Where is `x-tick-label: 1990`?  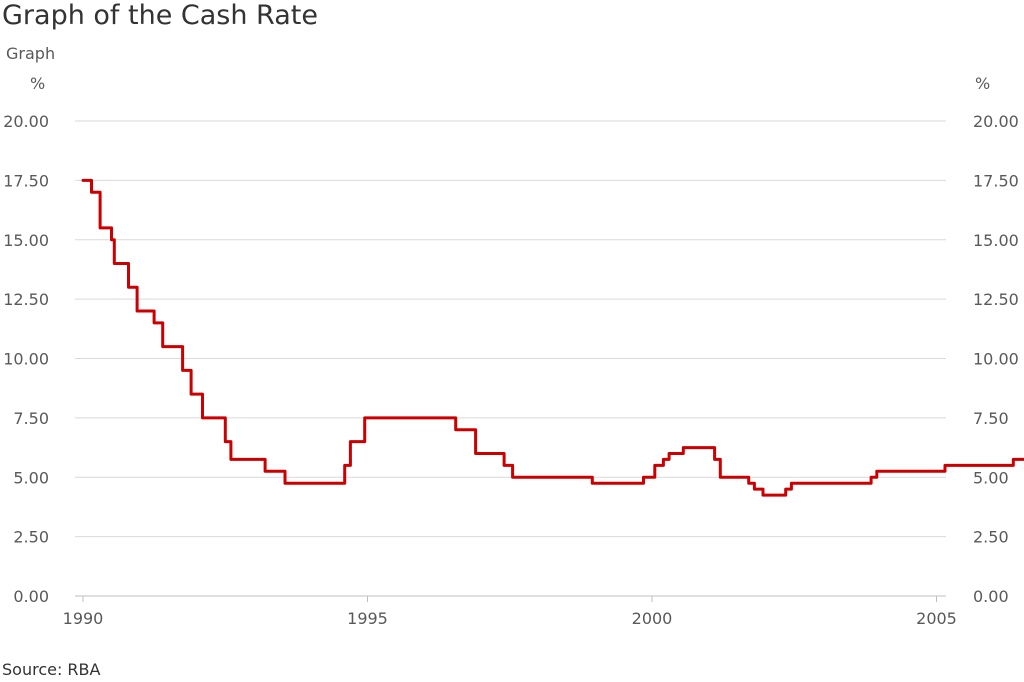 x-tick-label: 1990 is located at coordinates (83, 618).